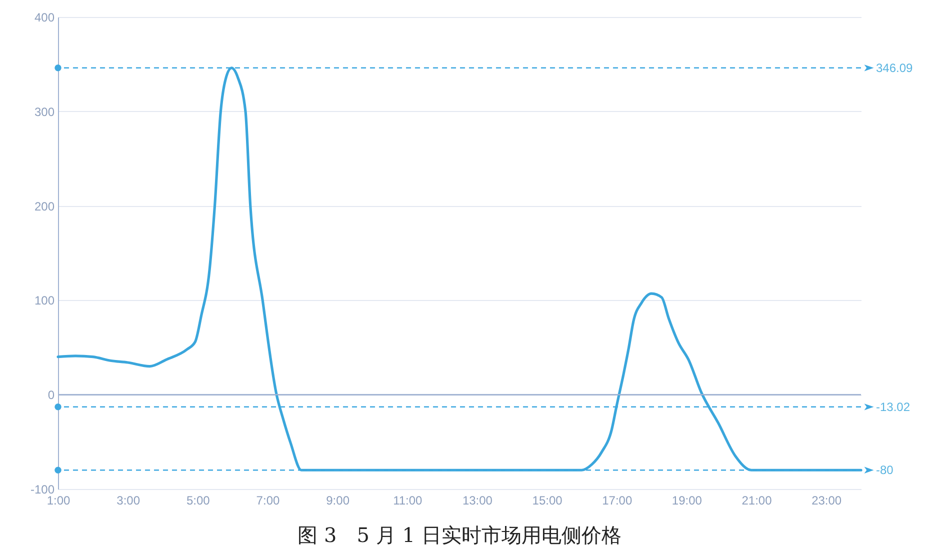 This screenshot has height=560, width=946. I want to click on x-tick-label: 19:00, so click(687, 501).